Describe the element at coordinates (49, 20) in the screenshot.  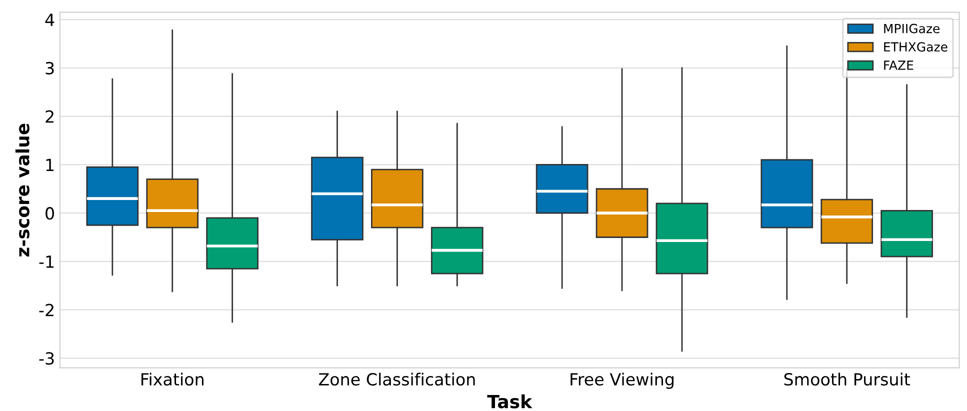
I see `y-tick-label: 4` at that location.